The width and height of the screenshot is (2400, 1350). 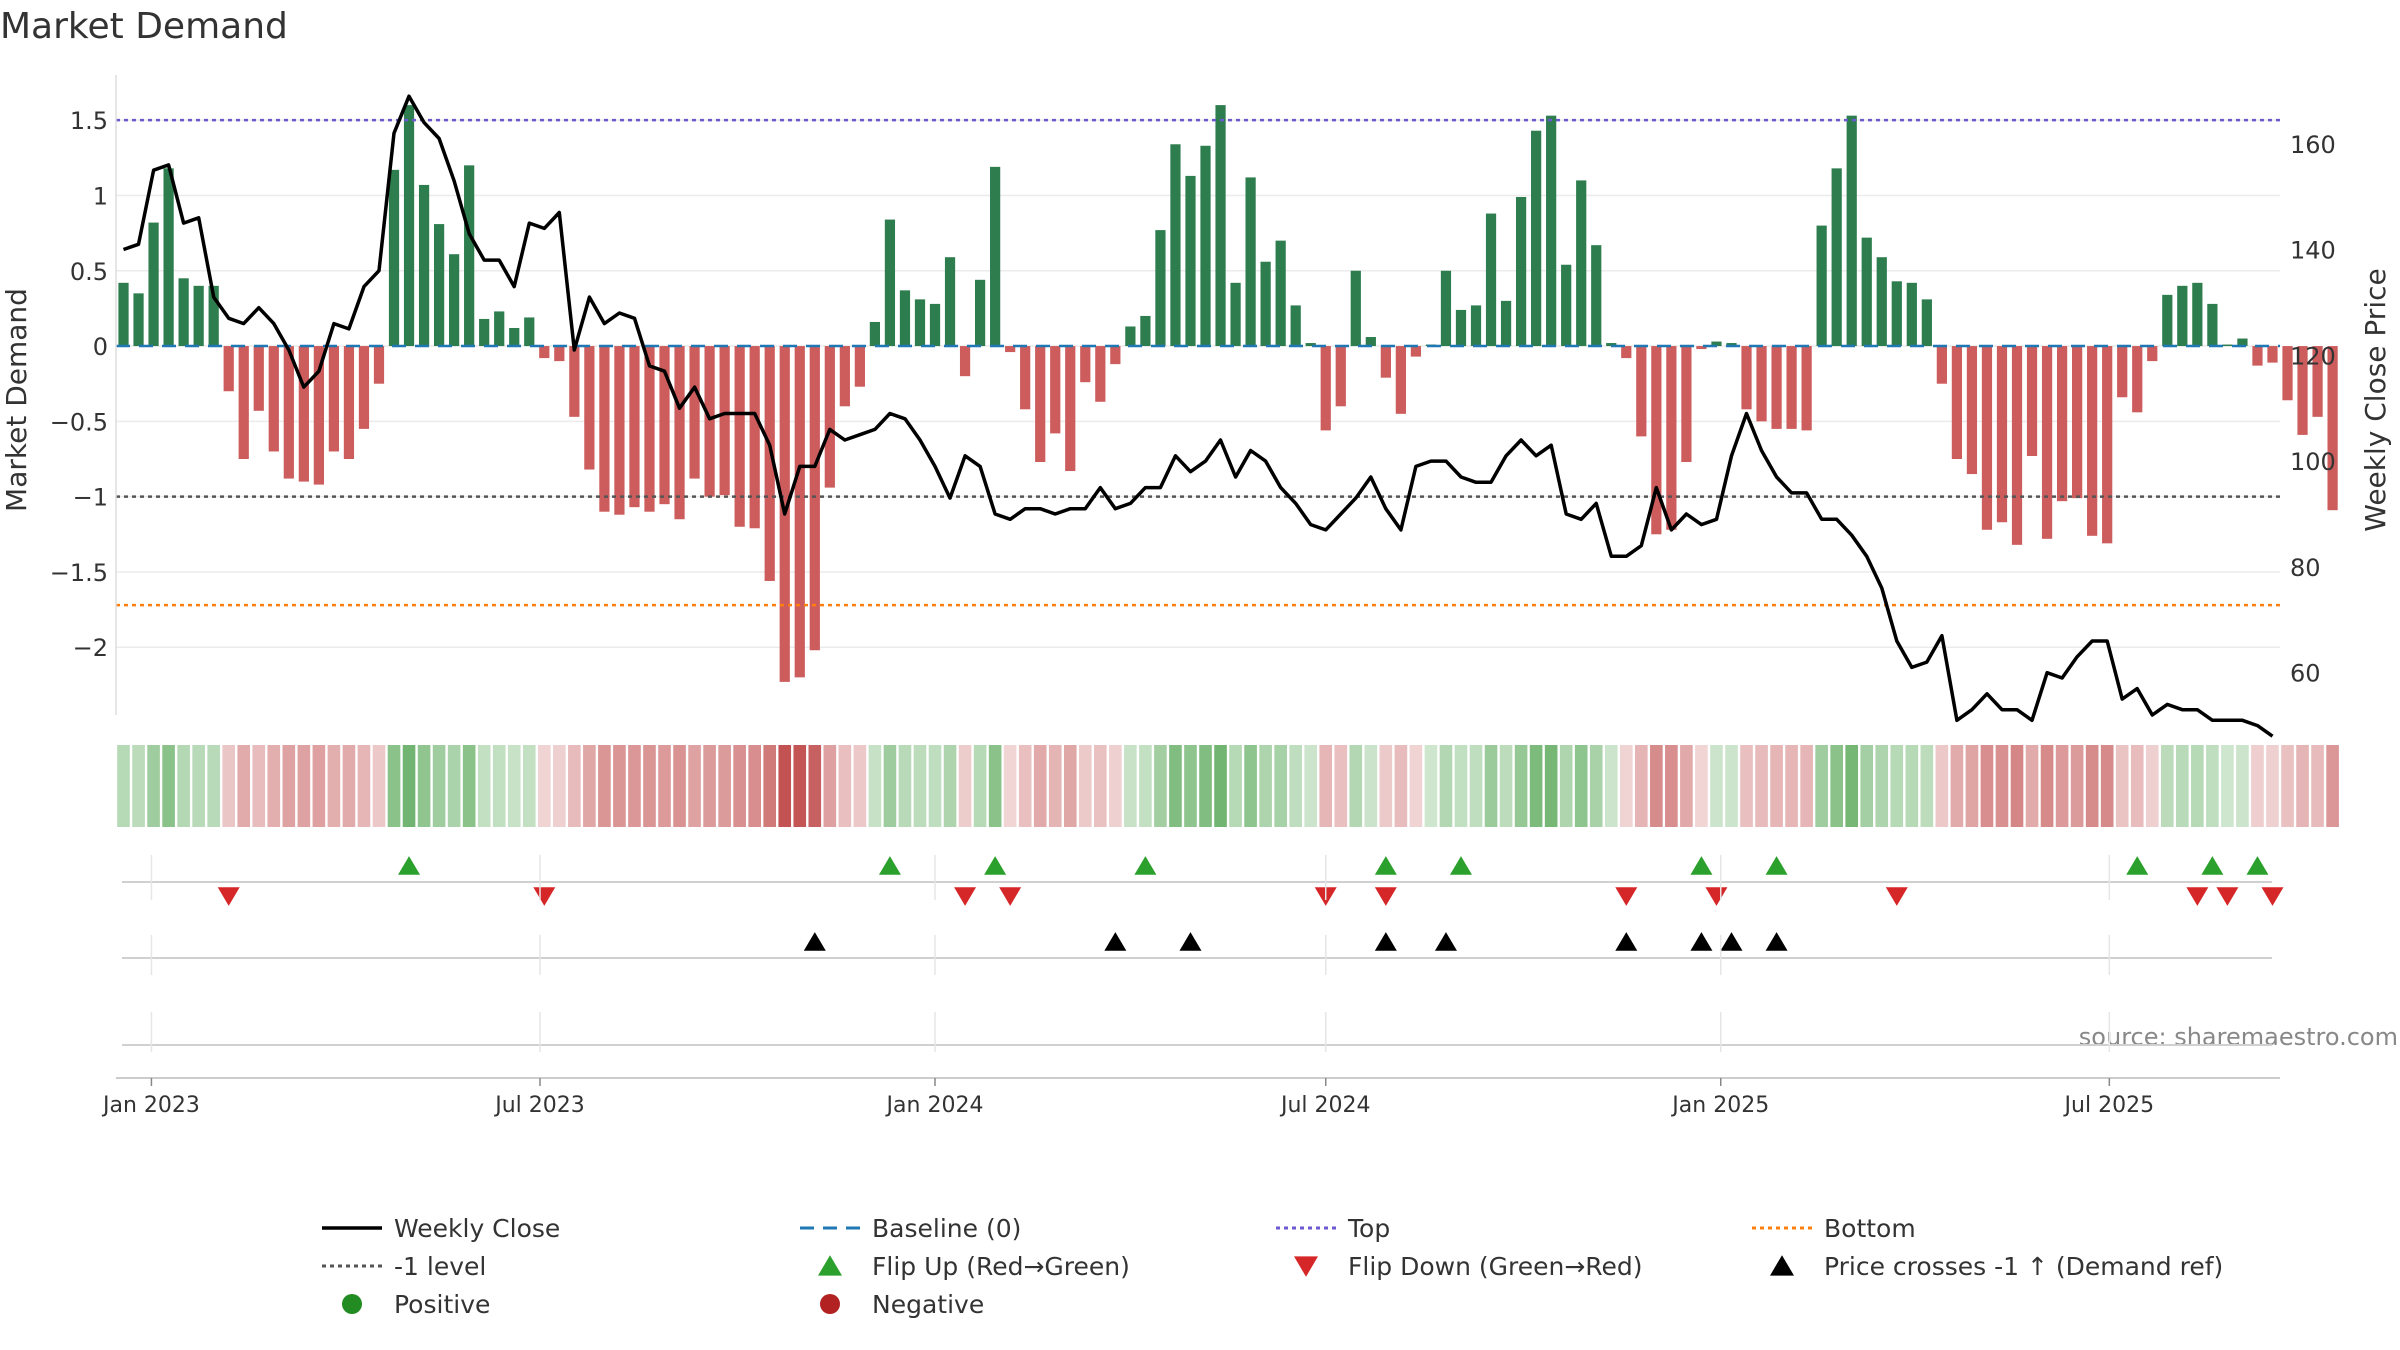 I want to click on y2-tick-label: 60, so click(x=2305, y=674).